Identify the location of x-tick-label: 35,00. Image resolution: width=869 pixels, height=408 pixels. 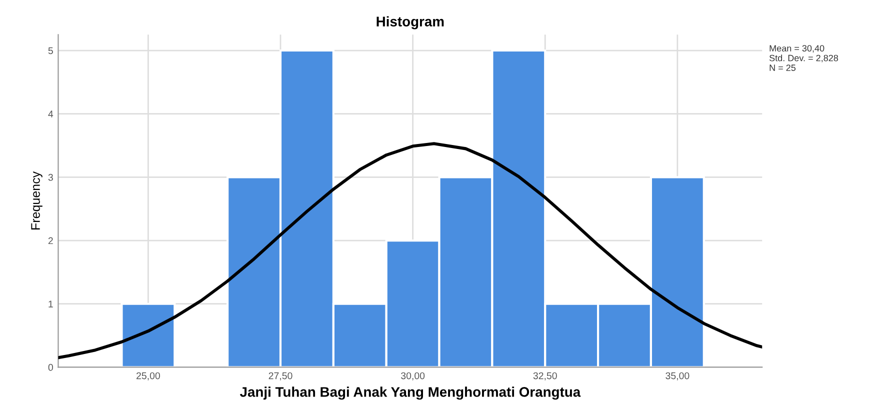
(678, 376).